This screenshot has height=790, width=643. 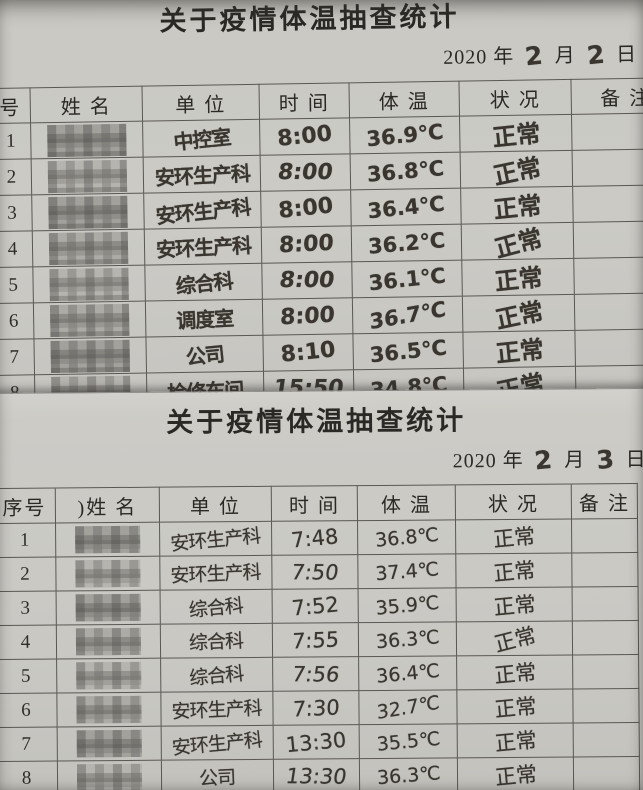 What do you see at coordinates (534, 56) in the screenshot?
I see `page1-date-month-handwritten: 2` at bounding box center [534, 56].